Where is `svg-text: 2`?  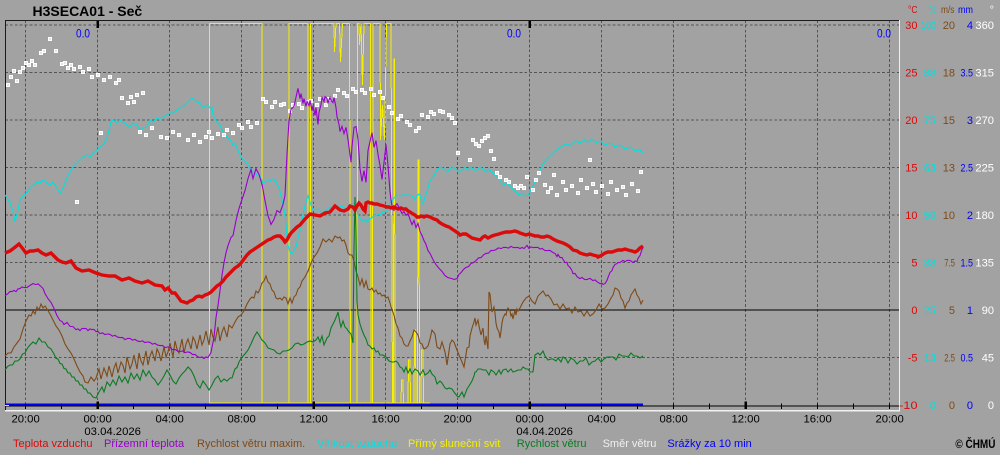
svg-text: 2 is located at coordinates (970, 216).